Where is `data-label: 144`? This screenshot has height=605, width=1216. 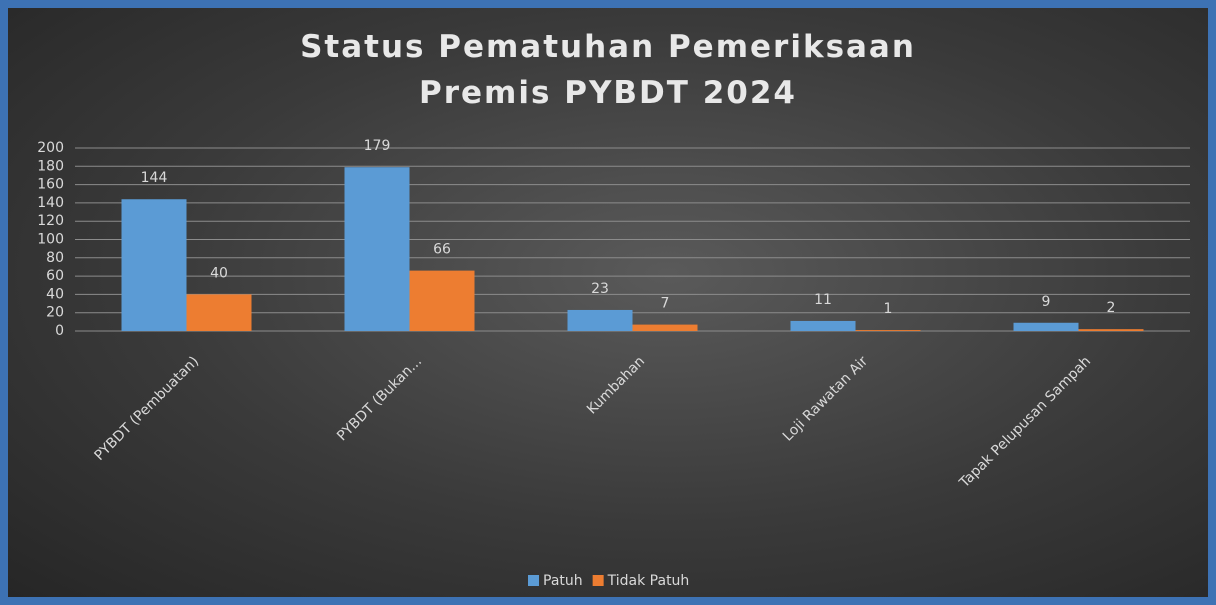 data-label: 144 is located at coordinates (154, 178).